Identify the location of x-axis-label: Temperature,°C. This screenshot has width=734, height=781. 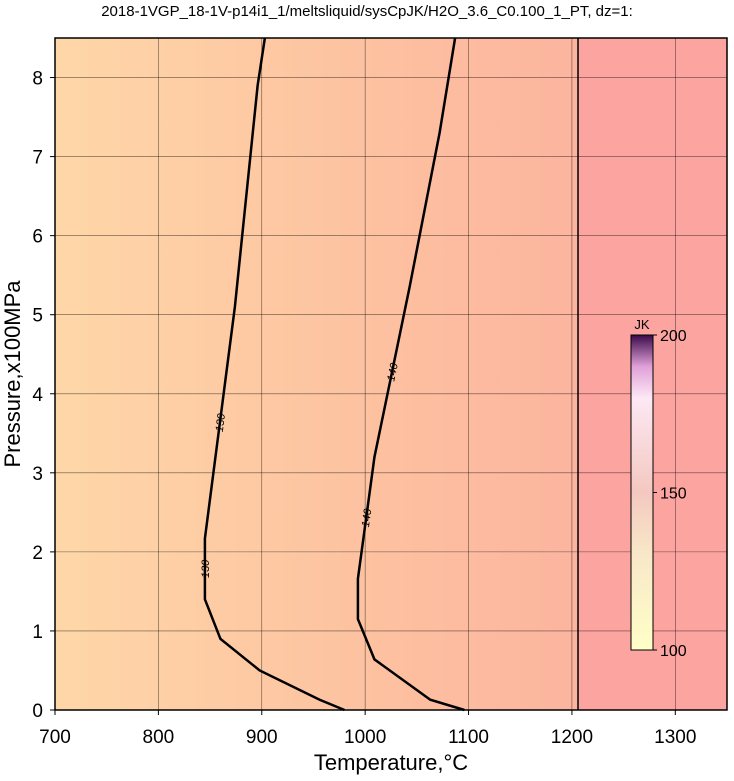
(391, 762).